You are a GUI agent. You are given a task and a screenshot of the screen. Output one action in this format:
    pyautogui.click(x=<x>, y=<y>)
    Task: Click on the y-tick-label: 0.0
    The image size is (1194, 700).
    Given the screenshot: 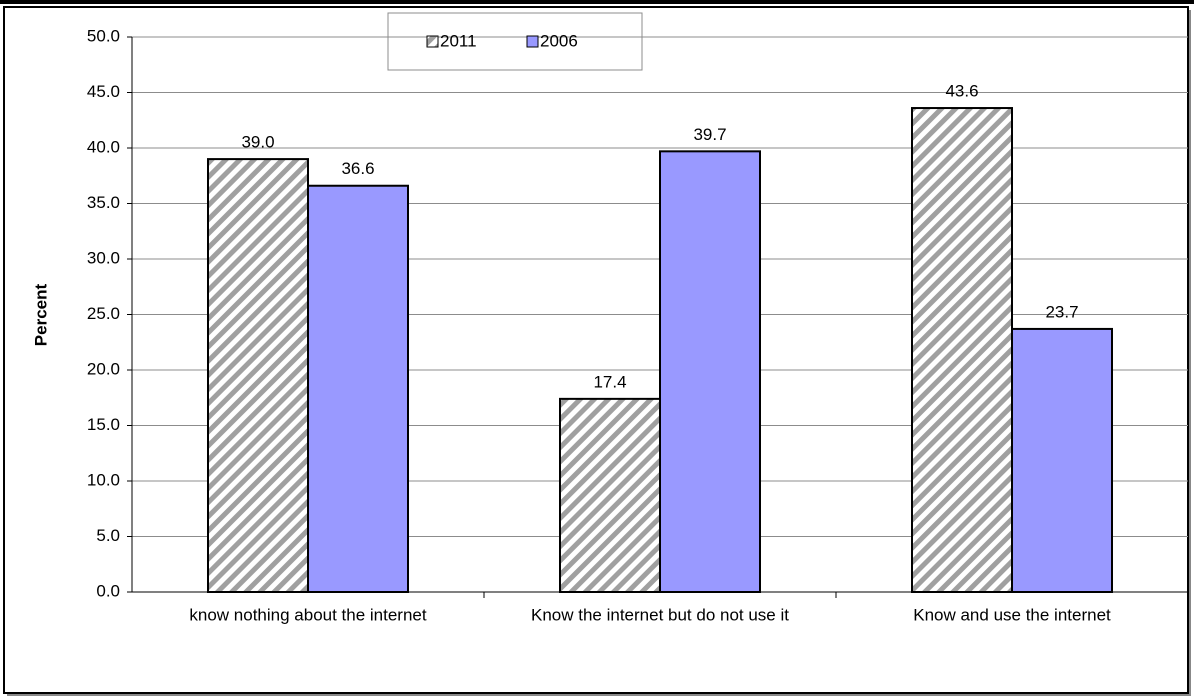 What is the action you would take?
    pyautogui.click(x=108, y=590)
    